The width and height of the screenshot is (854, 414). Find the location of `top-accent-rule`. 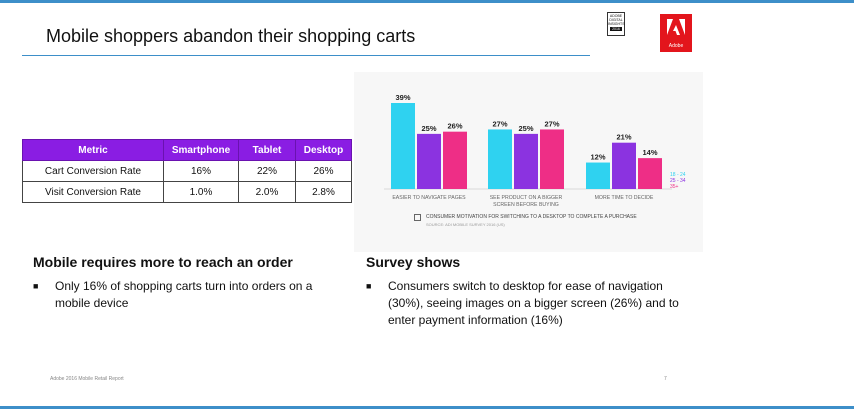

top-accent-rule is located at coordinates (427, 1).